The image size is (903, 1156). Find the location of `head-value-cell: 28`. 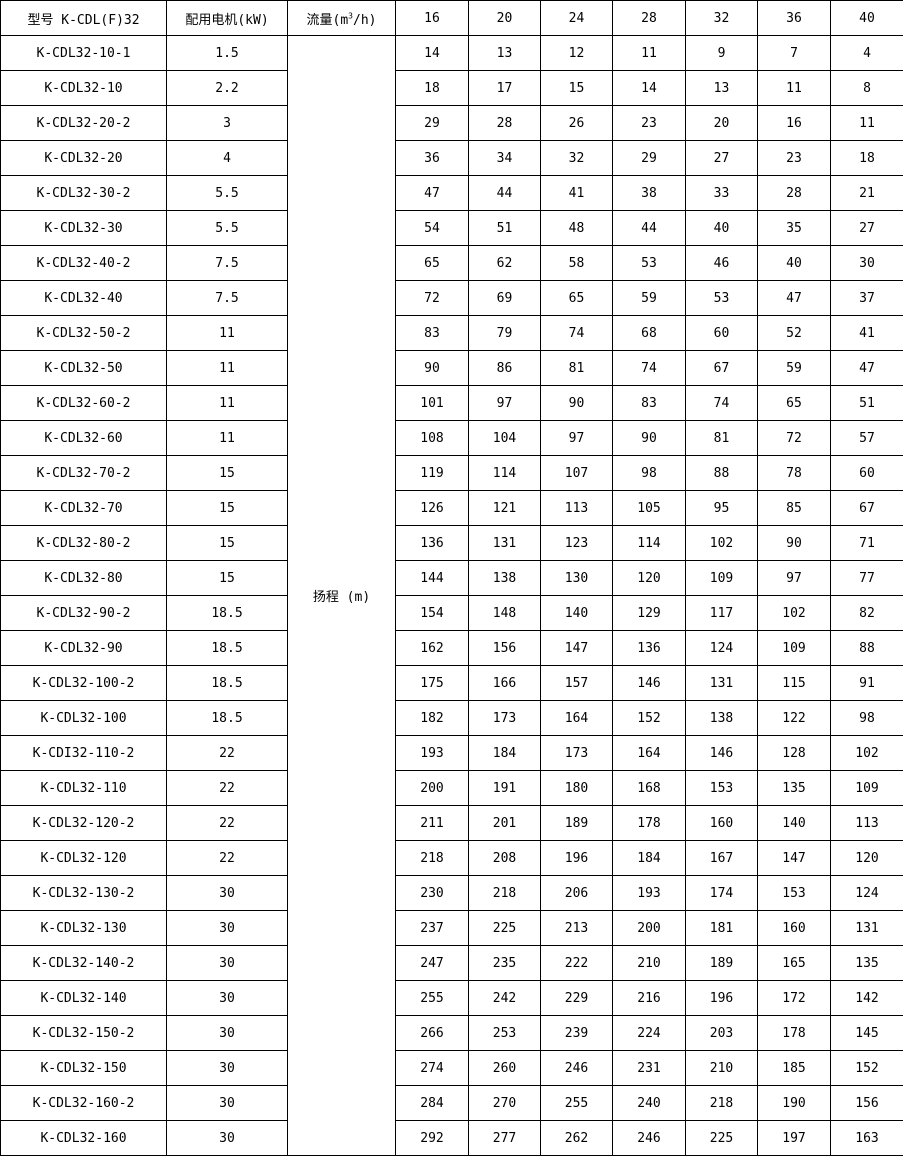

head-value-cell: 28 is located at coordinates (504, 123).